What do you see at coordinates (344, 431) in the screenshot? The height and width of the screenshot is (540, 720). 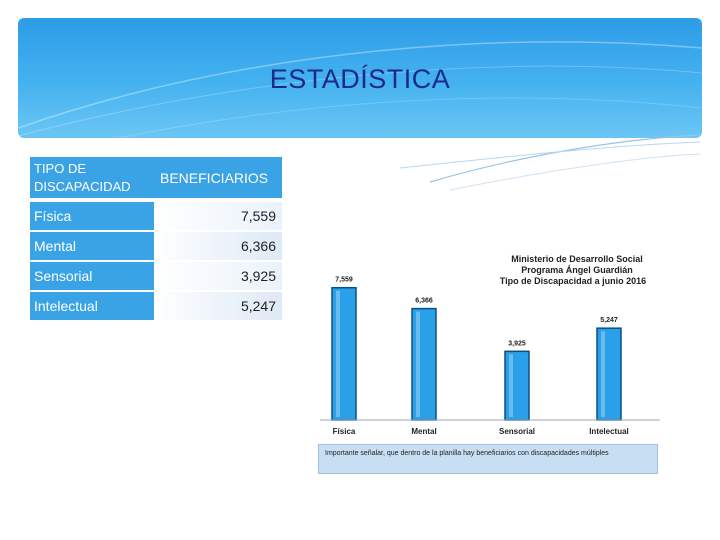 I see `category-label: Física` at bounding box center [344, 431].